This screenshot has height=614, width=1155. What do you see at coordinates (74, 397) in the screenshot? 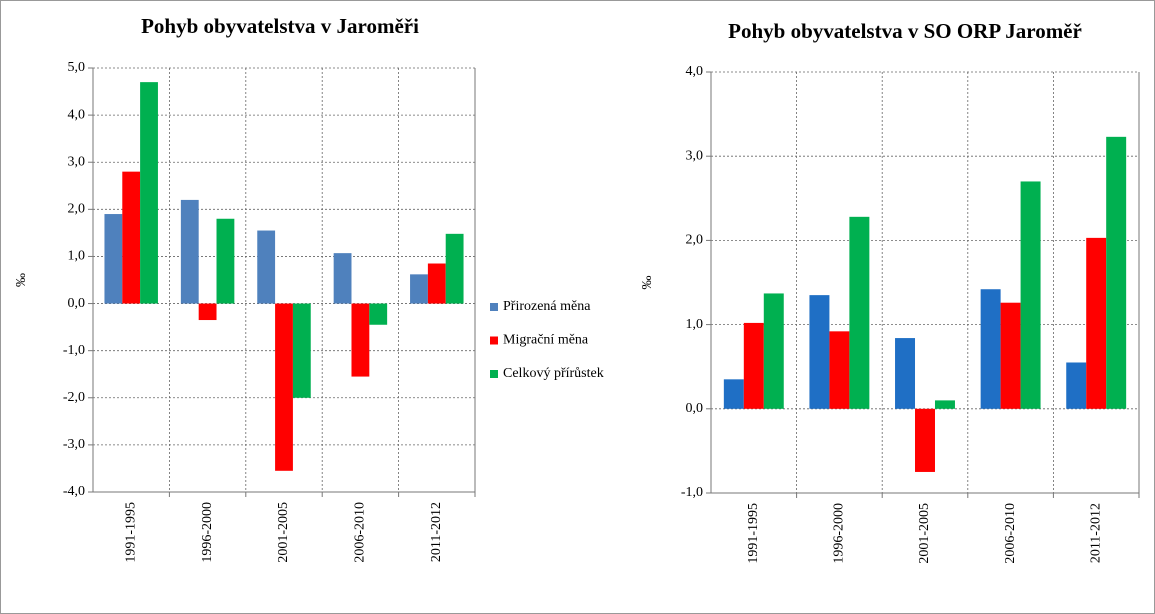
I see `y-tick-label: -2,0` at bounding box center [74, 397].